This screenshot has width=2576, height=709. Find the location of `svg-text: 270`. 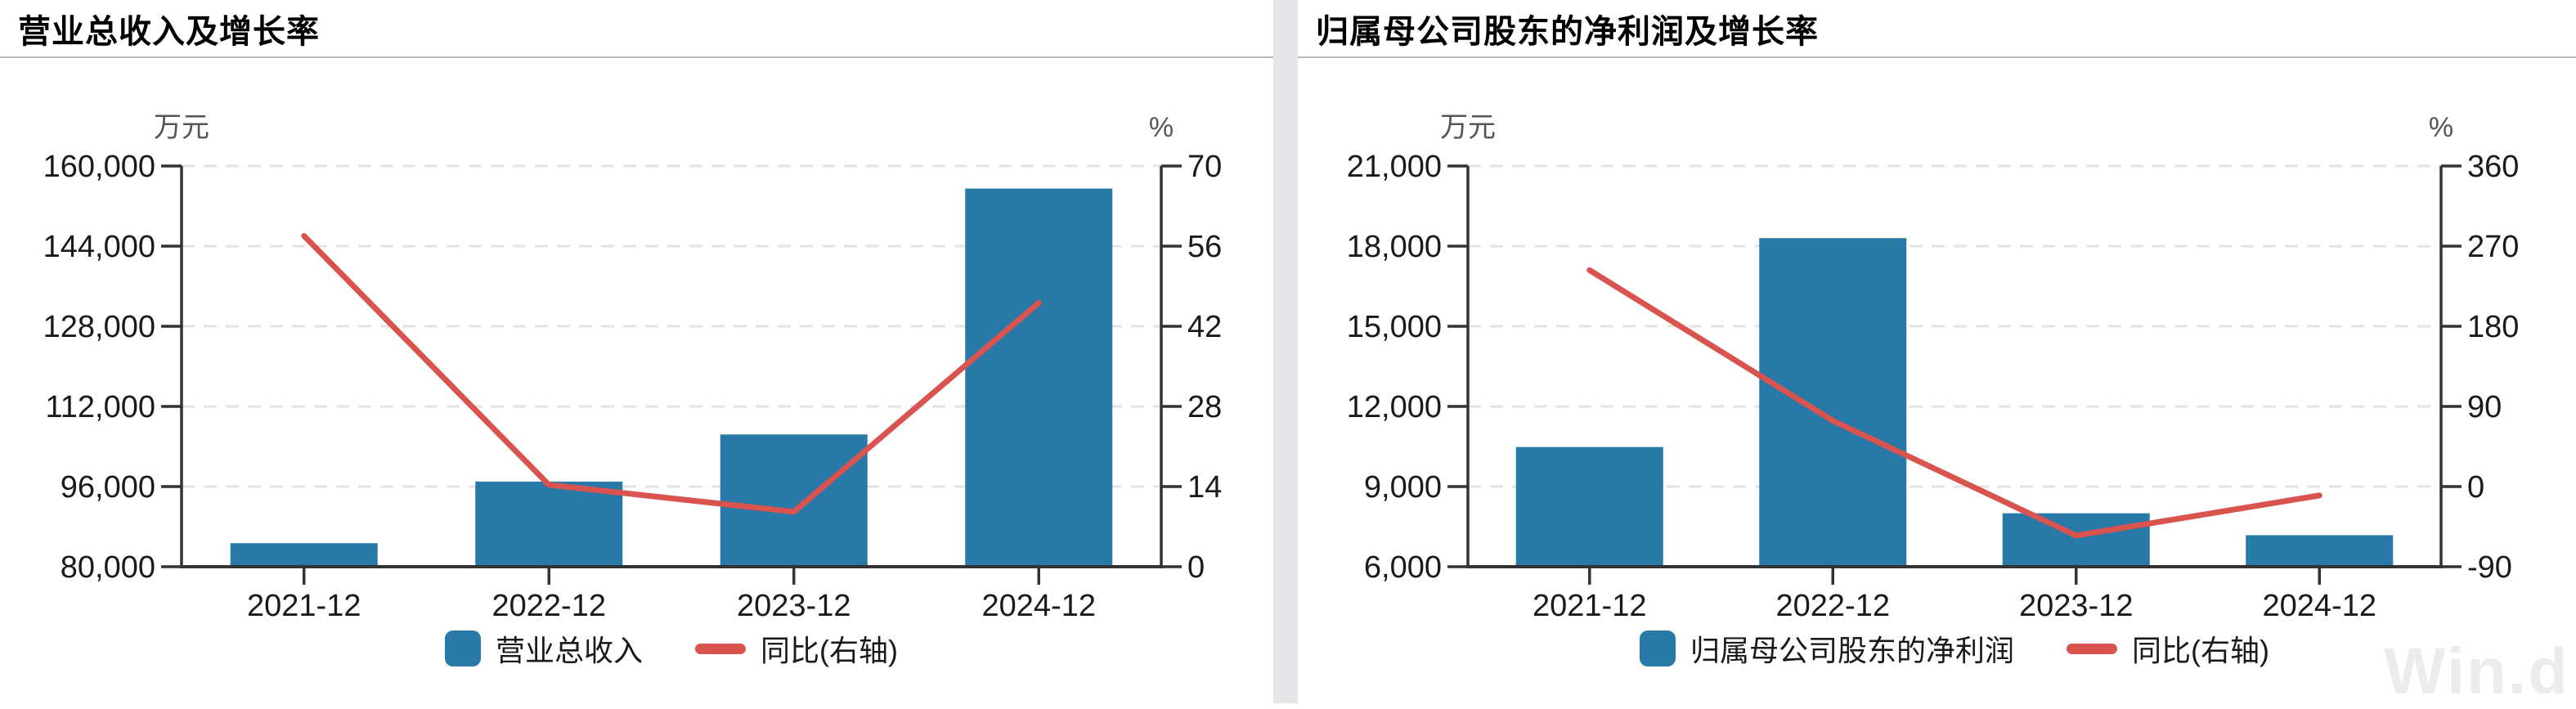

svg-text: 270 is located at coordinates (2493, 247).